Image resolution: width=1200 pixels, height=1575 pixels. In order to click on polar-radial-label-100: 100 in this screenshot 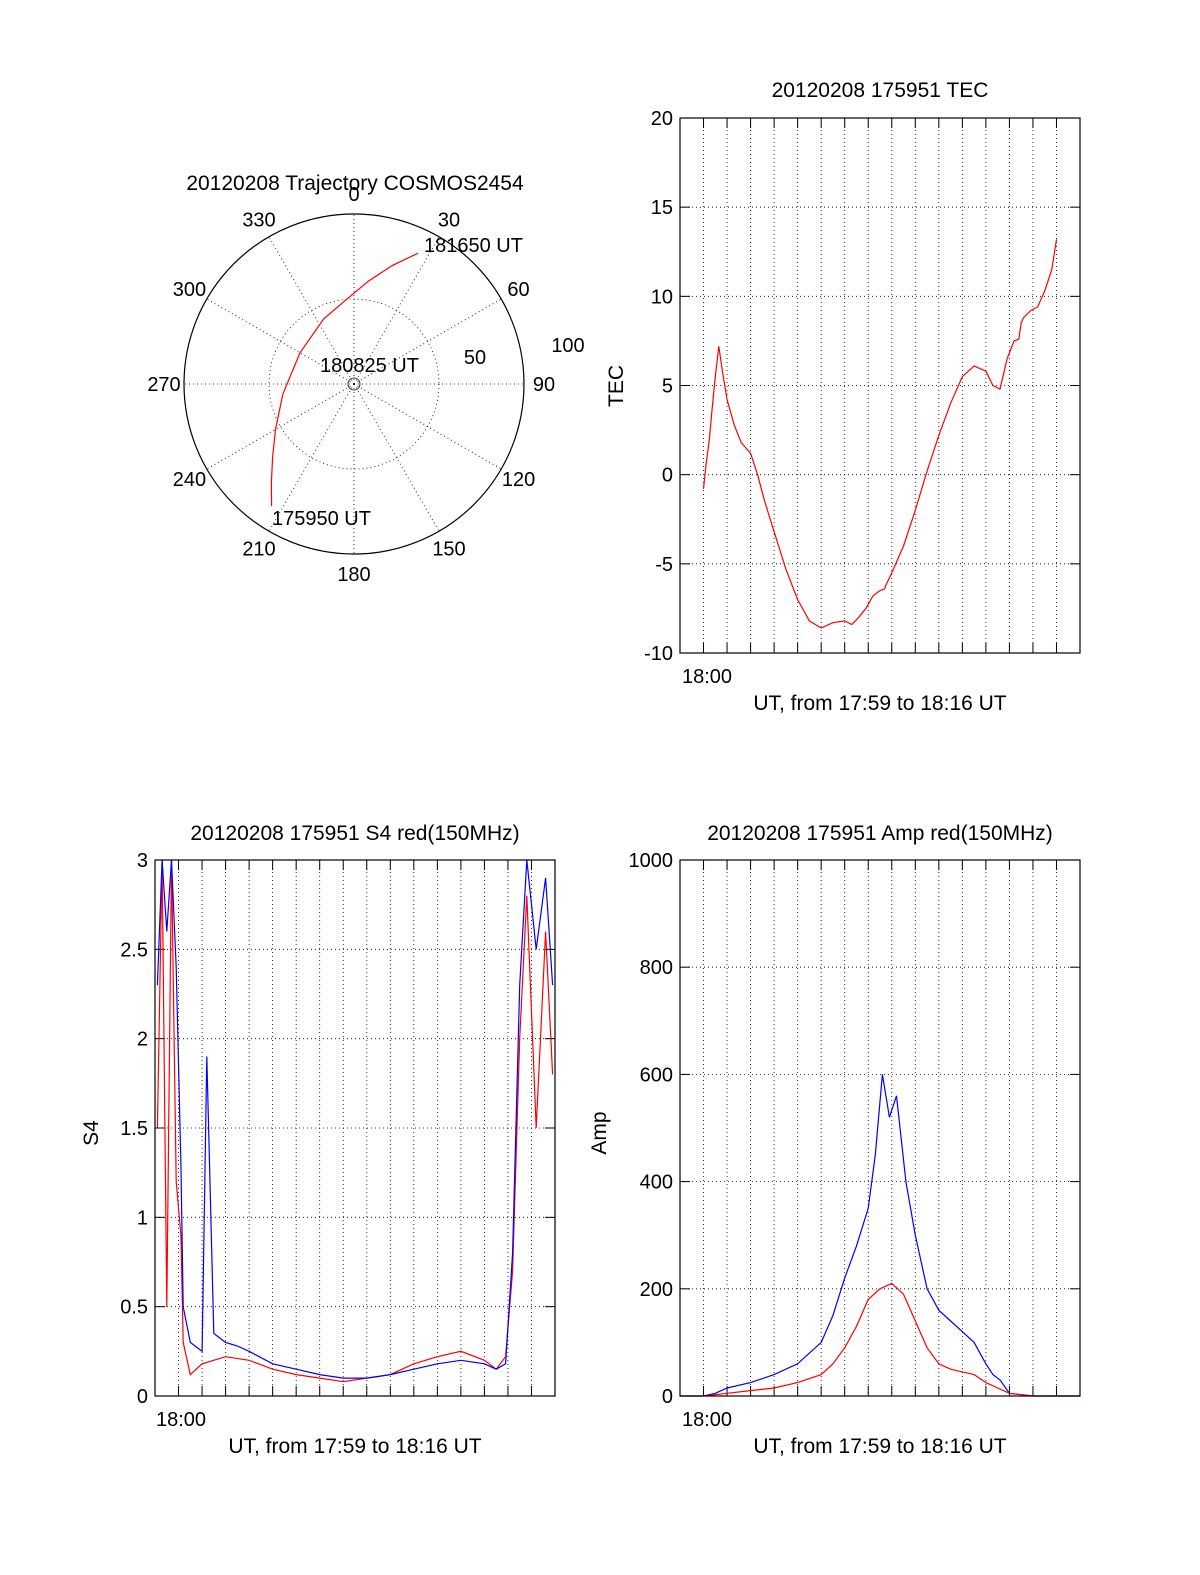, I will do `click(567, 346)`.